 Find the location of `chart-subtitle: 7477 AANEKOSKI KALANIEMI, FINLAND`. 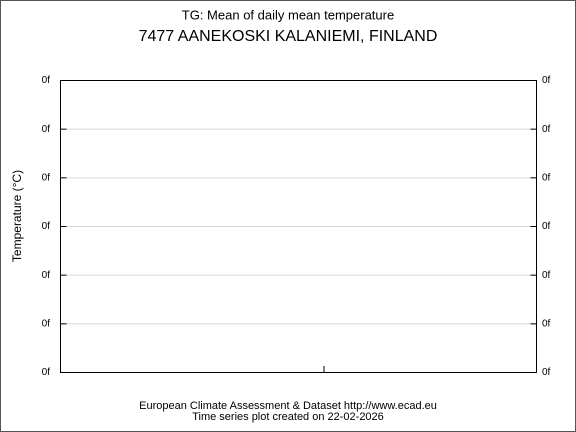

chart-subtitle: 7477 AANEKOSKI KALANIEMI, FINLAND is located at coordinates (288, 36).